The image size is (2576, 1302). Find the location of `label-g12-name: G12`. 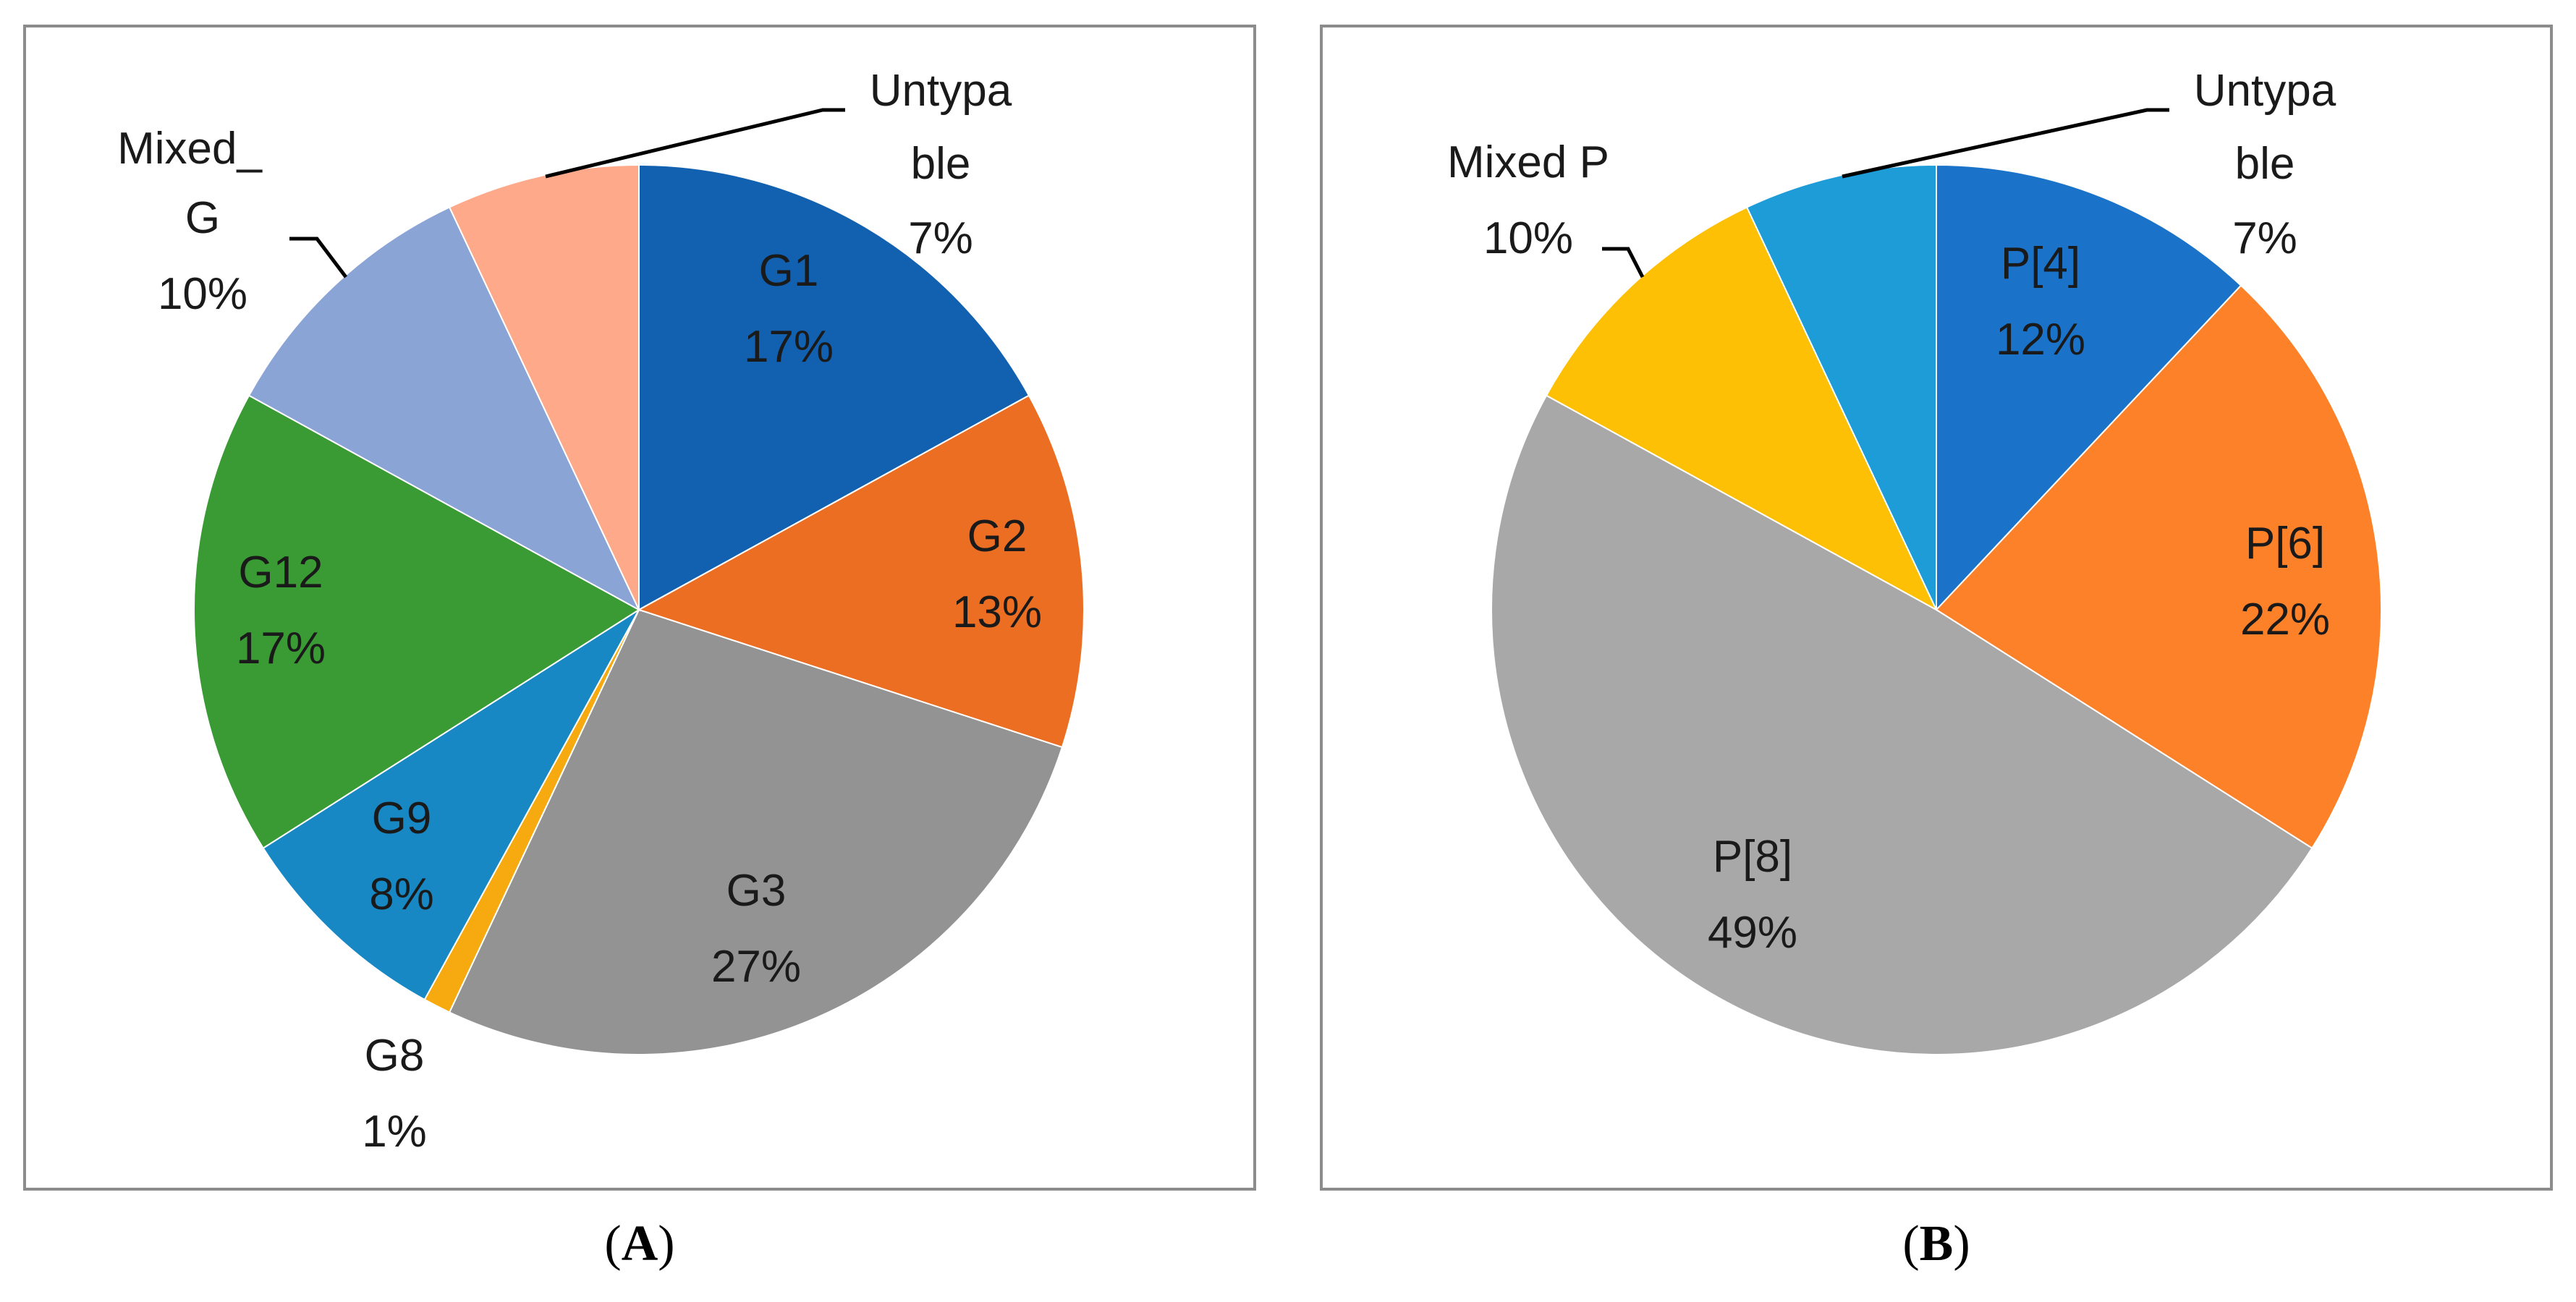

label-g12-name: G12 is located at coordinates (280, 572).